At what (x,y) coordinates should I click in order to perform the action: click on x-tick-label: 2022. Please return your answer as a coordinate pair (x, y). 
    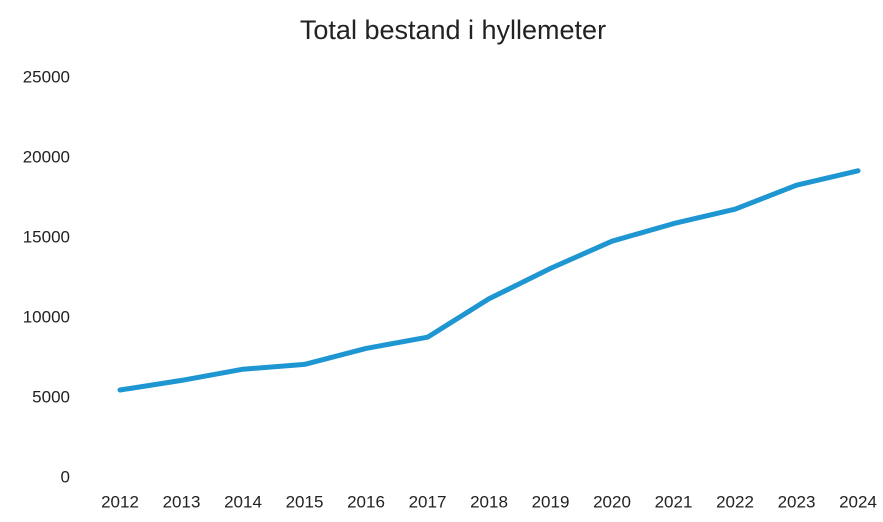
    Looking at the image, I should click on (735, 501).